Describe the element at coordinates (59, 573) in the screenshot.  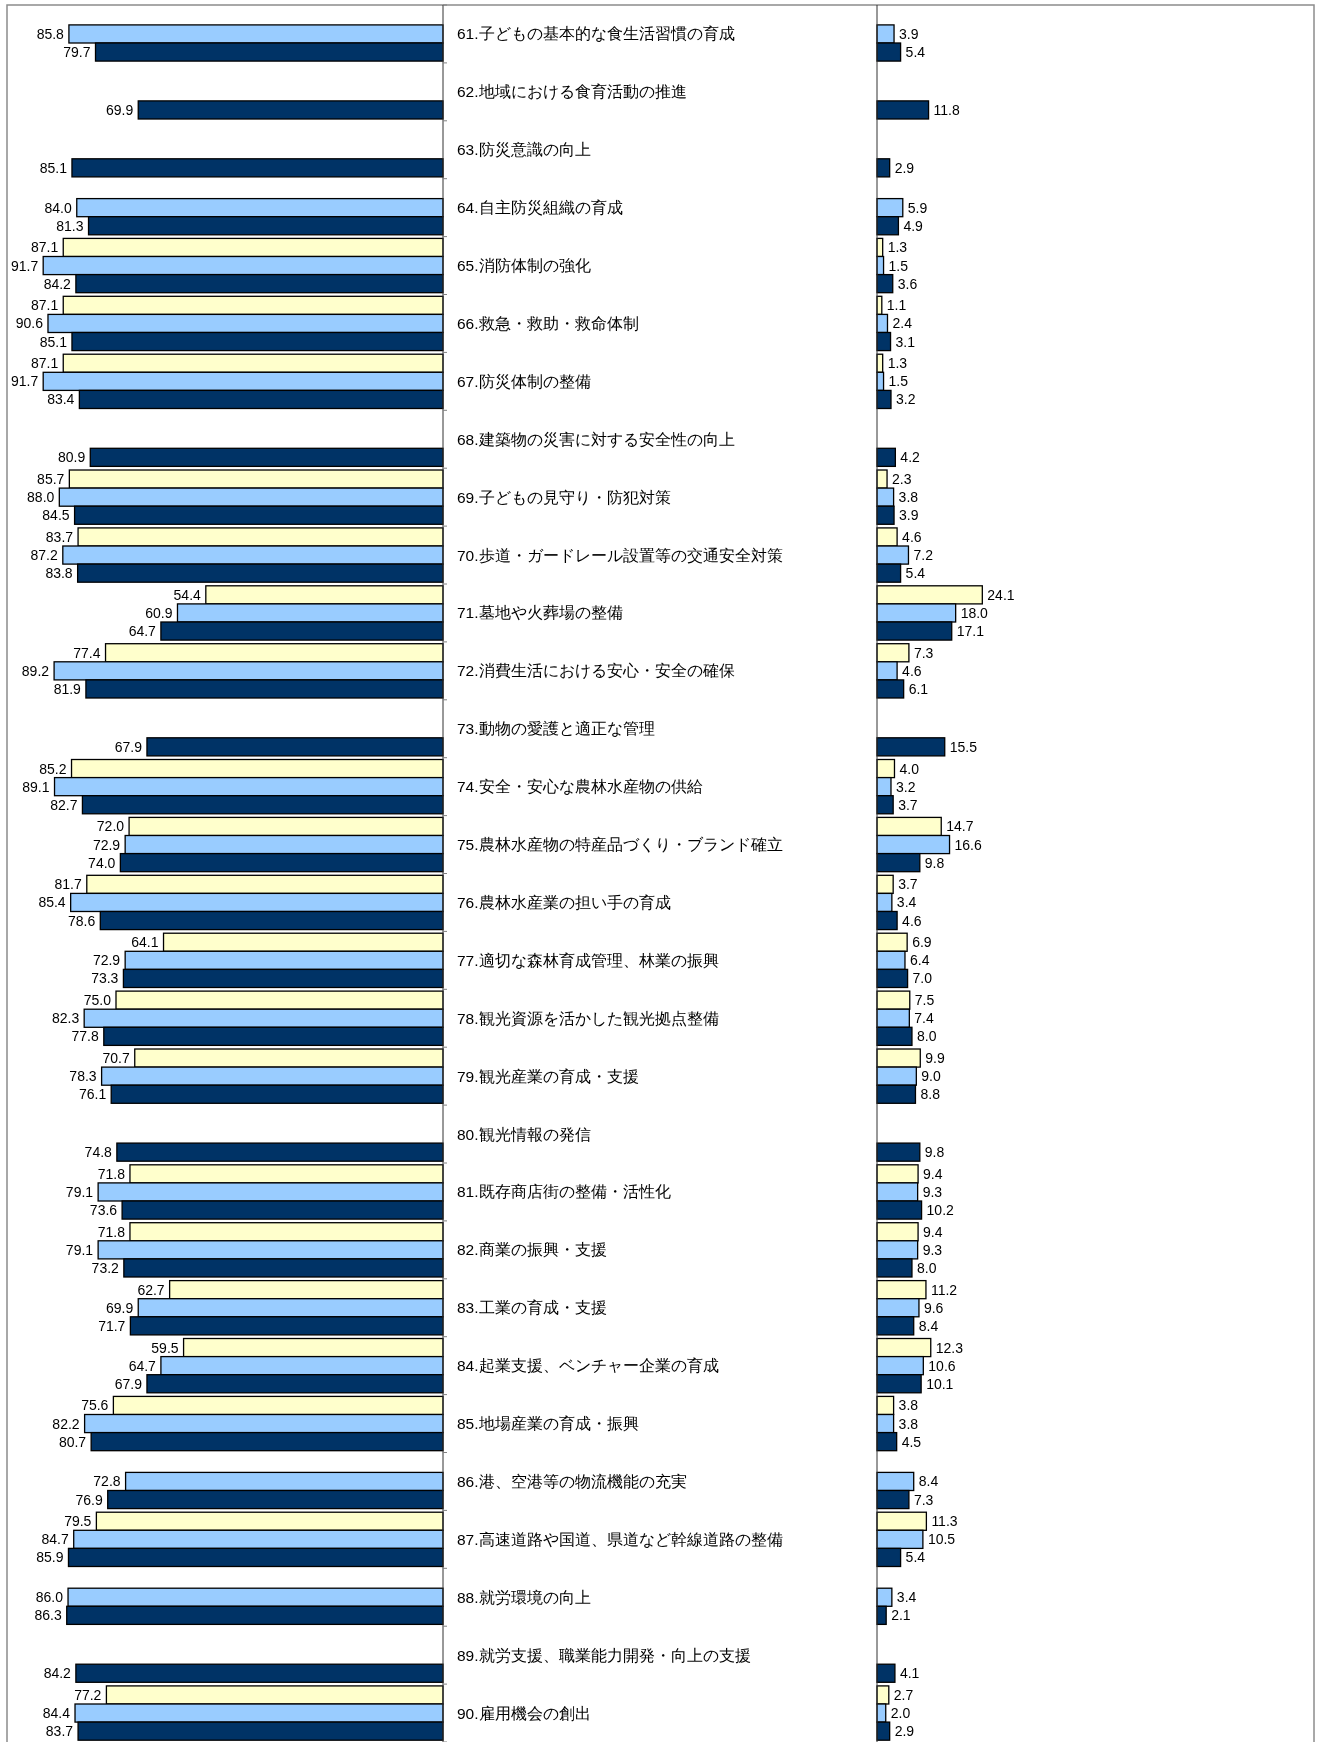
I see `data-label: 83.8` at that location.